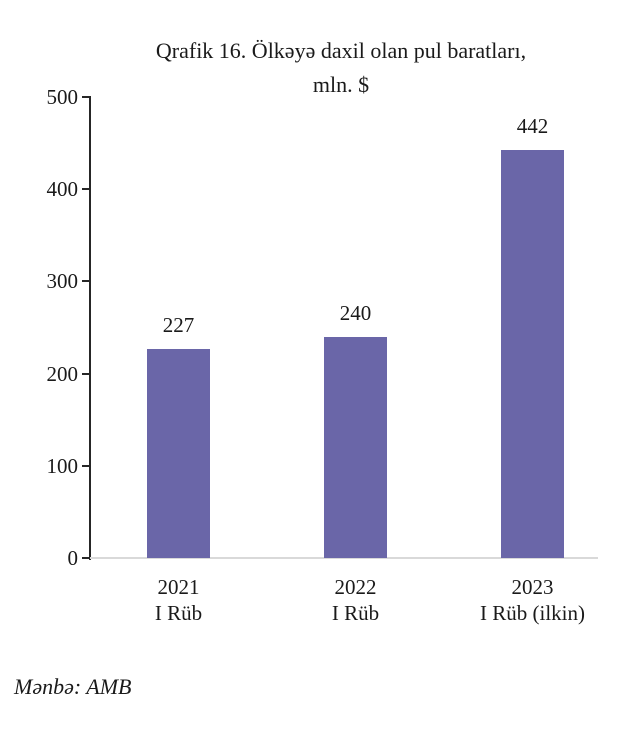 This screenshot has width=620, height=734. What do you see at coordinates (178, 324) in the screenshot?
I see `bar-value-label: 227` at bounding box center [178, 324].